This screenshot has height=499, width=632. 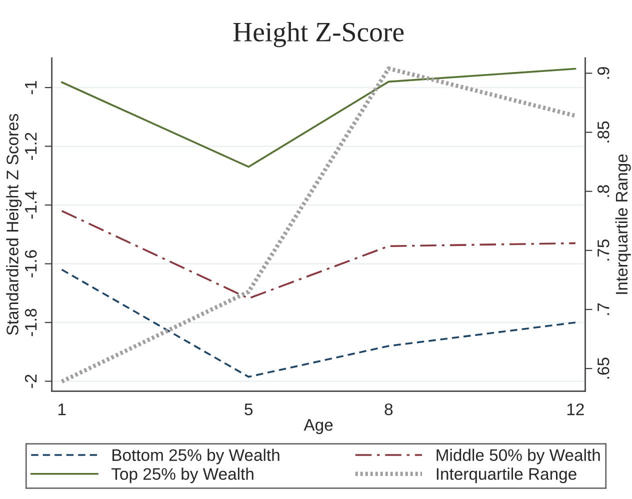 I want to click on y-tick-label: -1.4, so click(x=31, y=205).